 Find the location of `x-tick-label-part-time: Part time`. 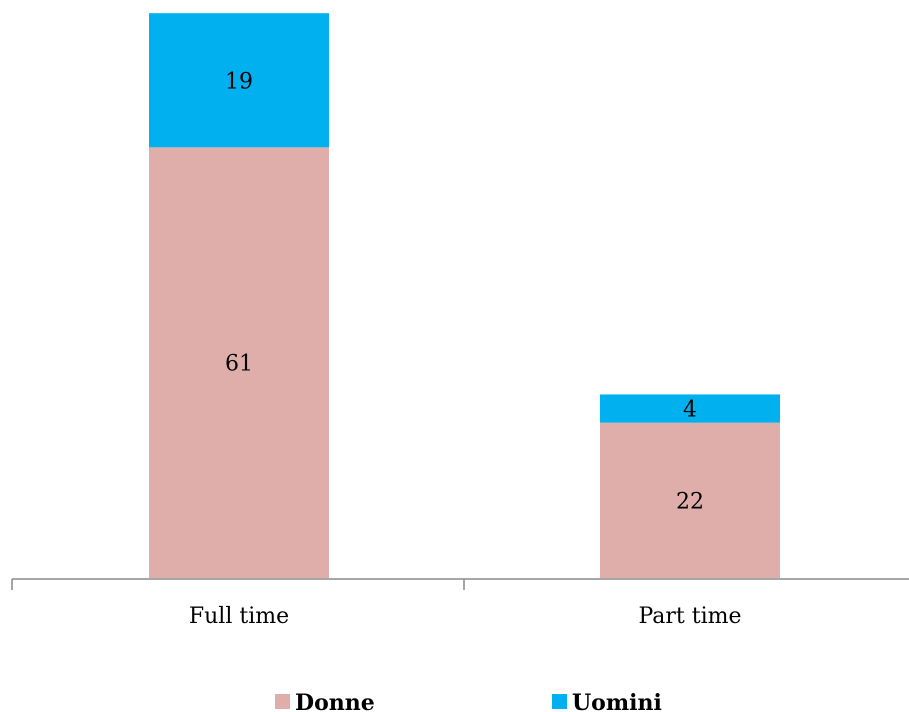

x-tick-label-part-time: Part time is located at coordinates (689, 616).